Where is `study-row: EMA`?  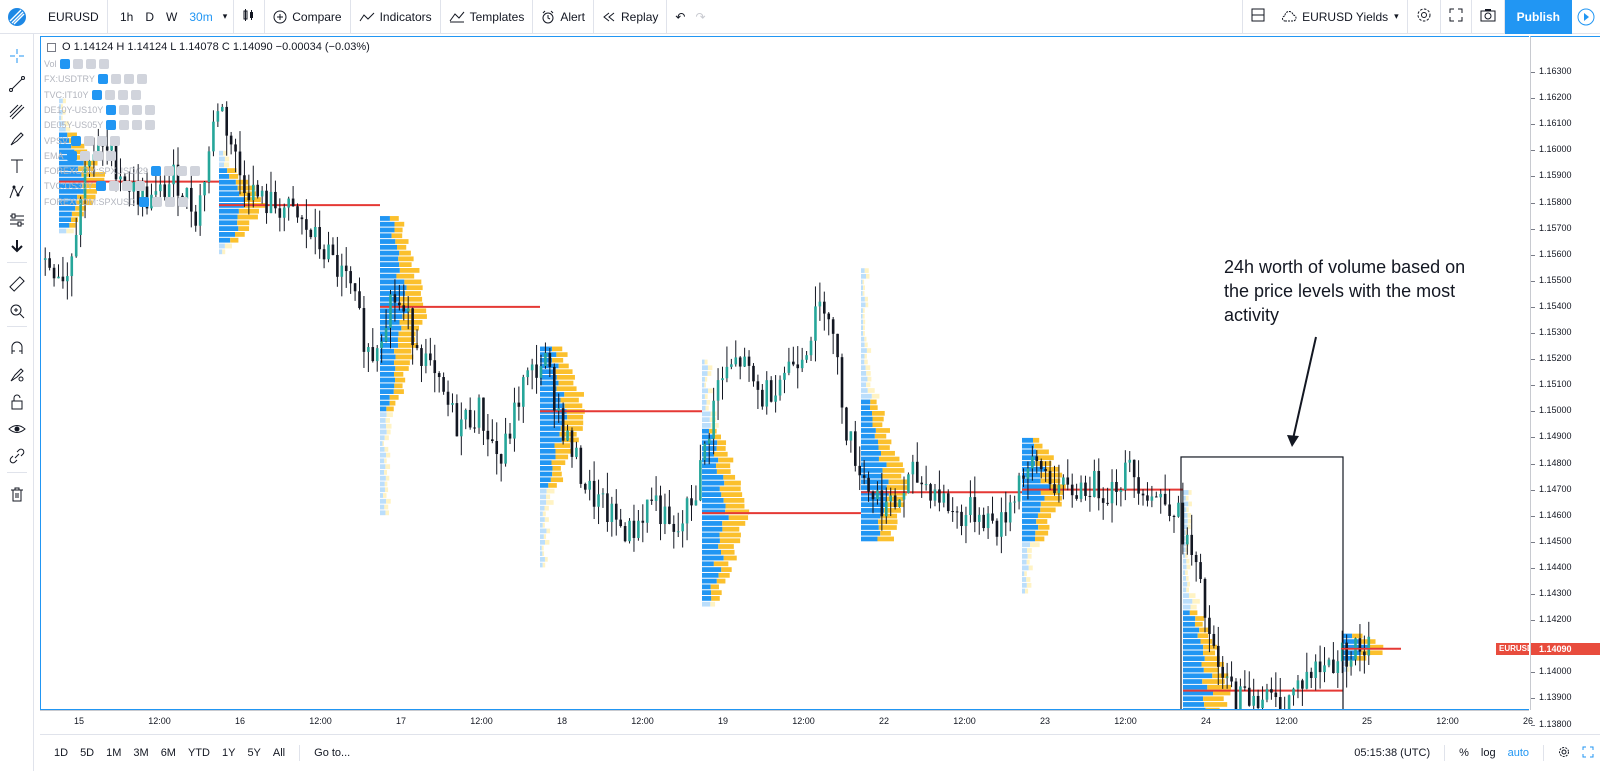 study-row: EMA is located at coordinates (80, 155).